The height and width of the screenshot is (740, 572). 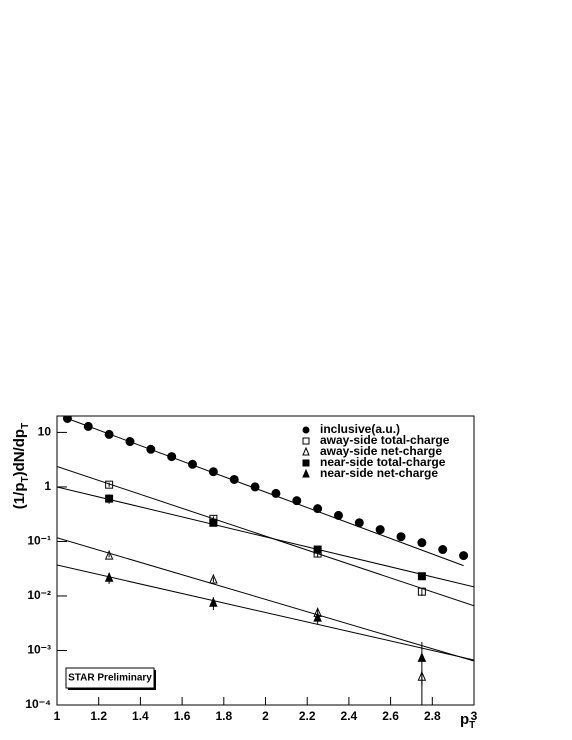 I want to click on y-tick-label: 10⁻⁴, so click(x=38, y=704).